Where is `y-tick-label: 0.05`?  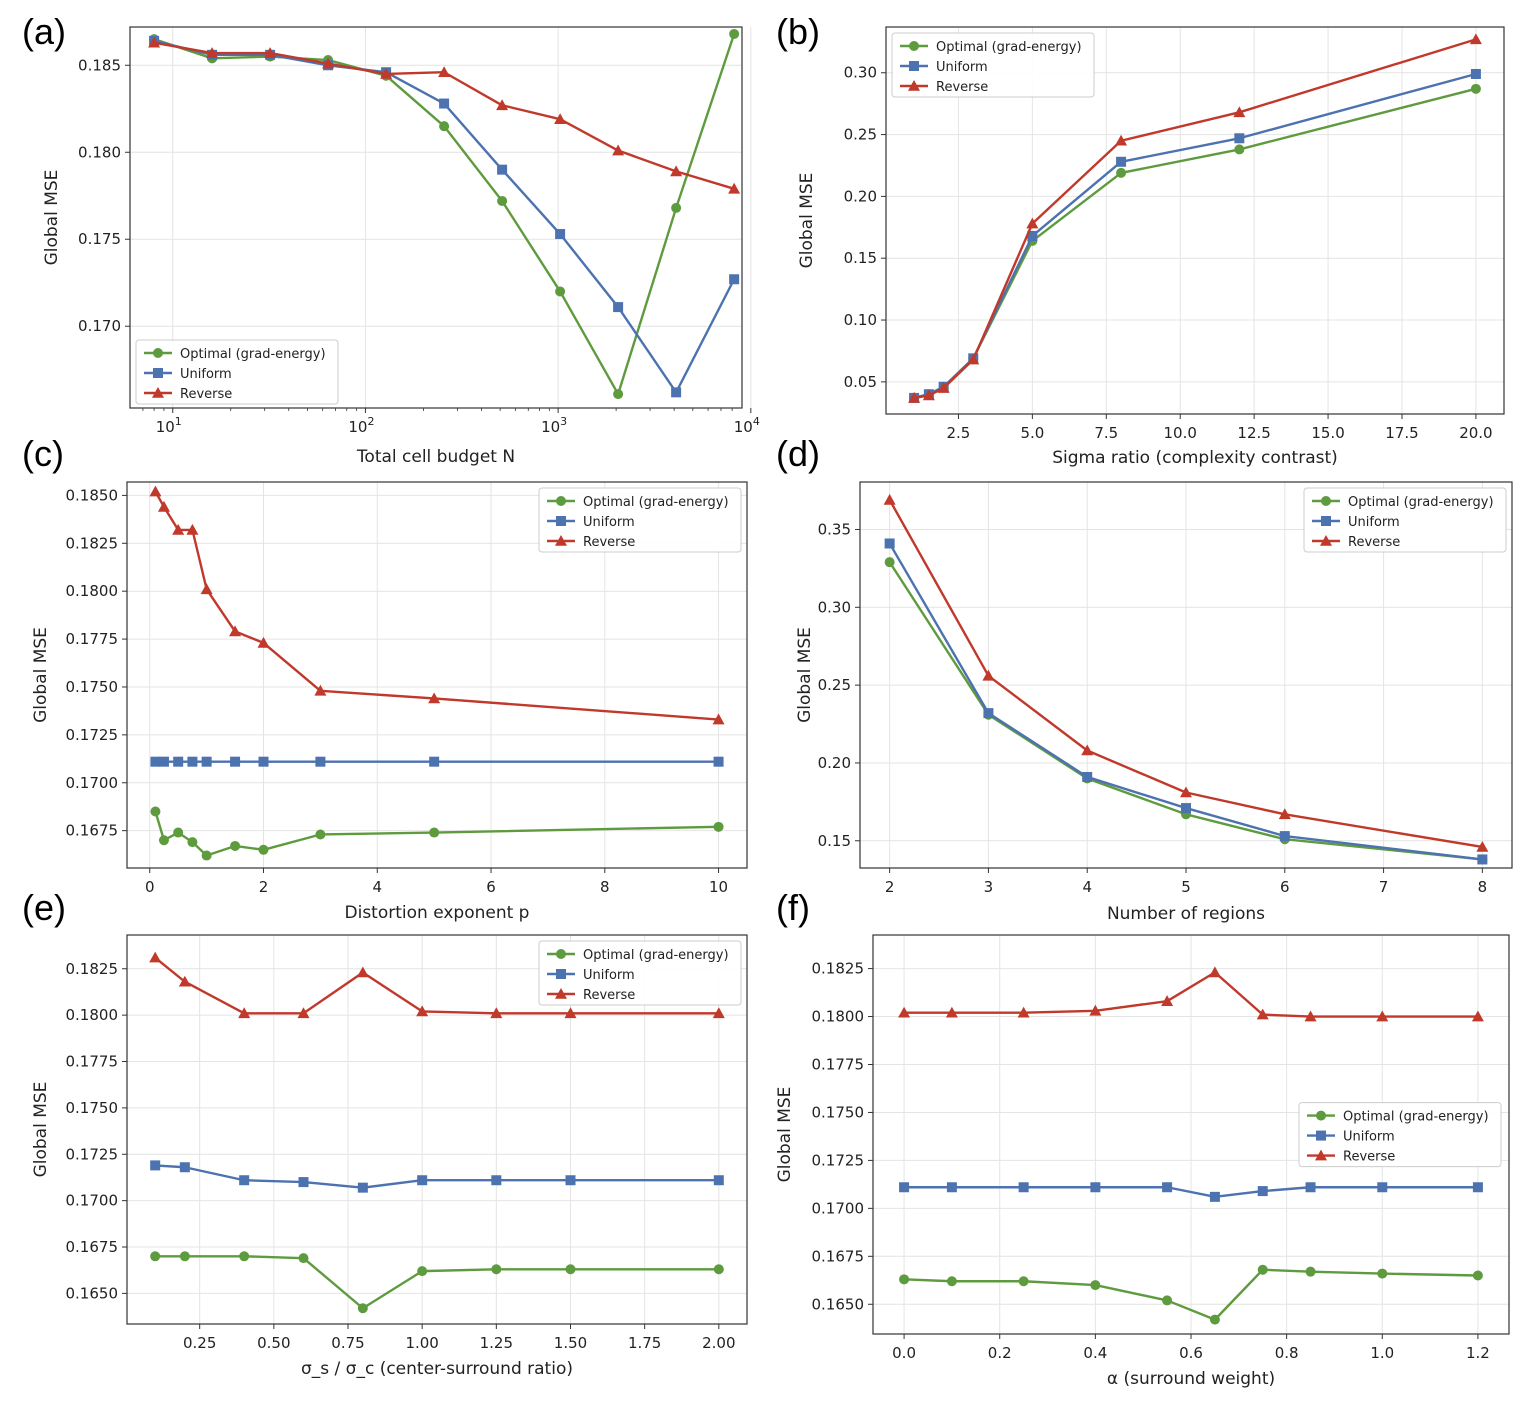 y-tick-label: 0.05 is located at coordinates (860, 382).